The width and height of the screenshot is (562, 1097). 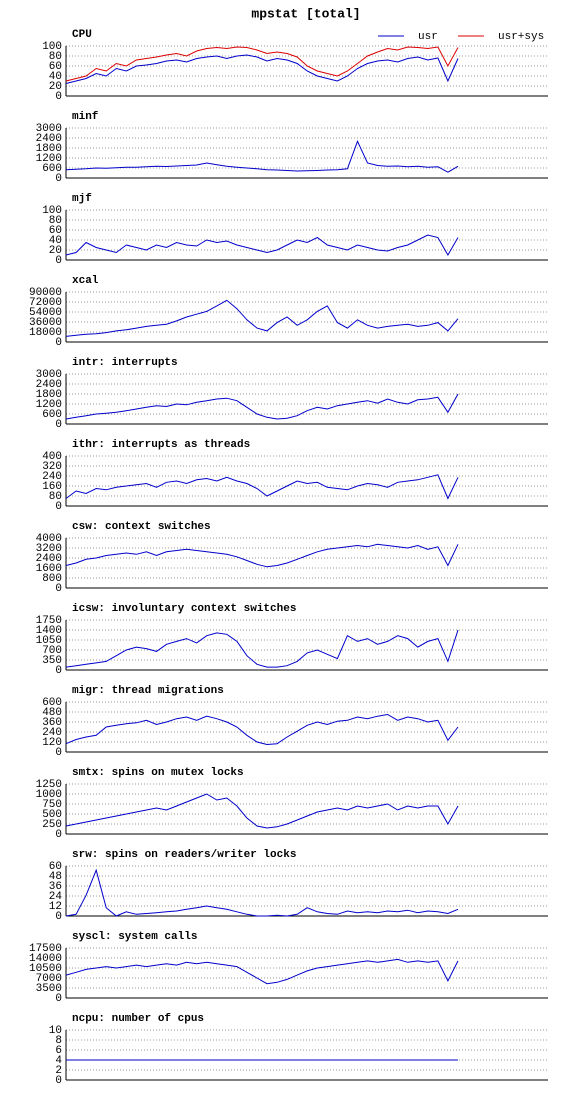 I want to click on y-tick-label: 18000, so click(x=45, y=333).